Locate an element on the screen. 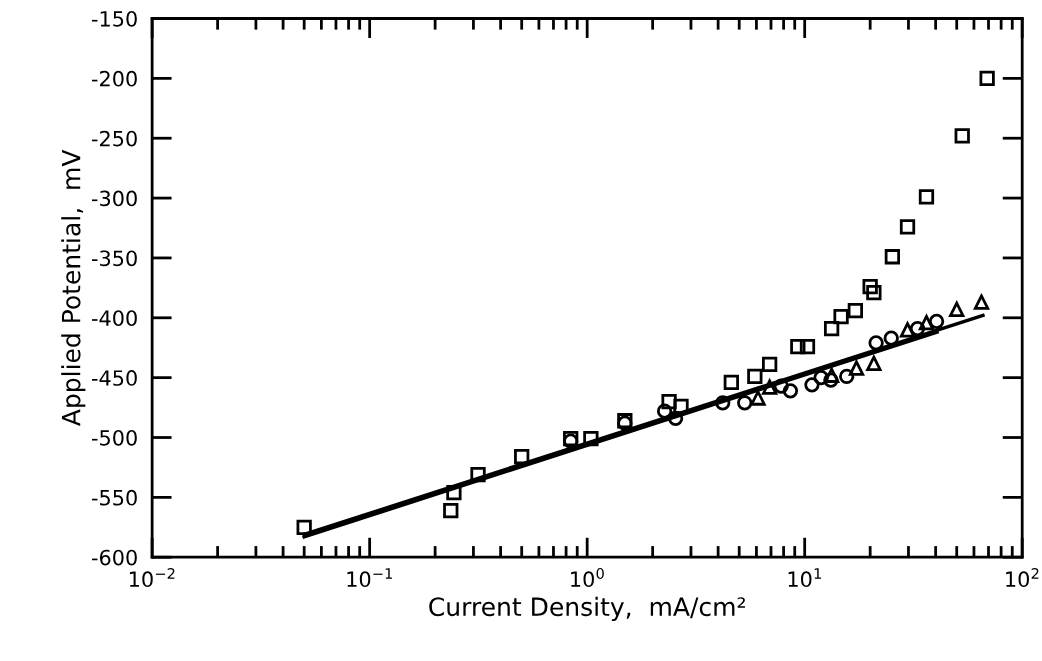  x-tick-label: 10$^{0}$ is located at coordinates (587, 577).